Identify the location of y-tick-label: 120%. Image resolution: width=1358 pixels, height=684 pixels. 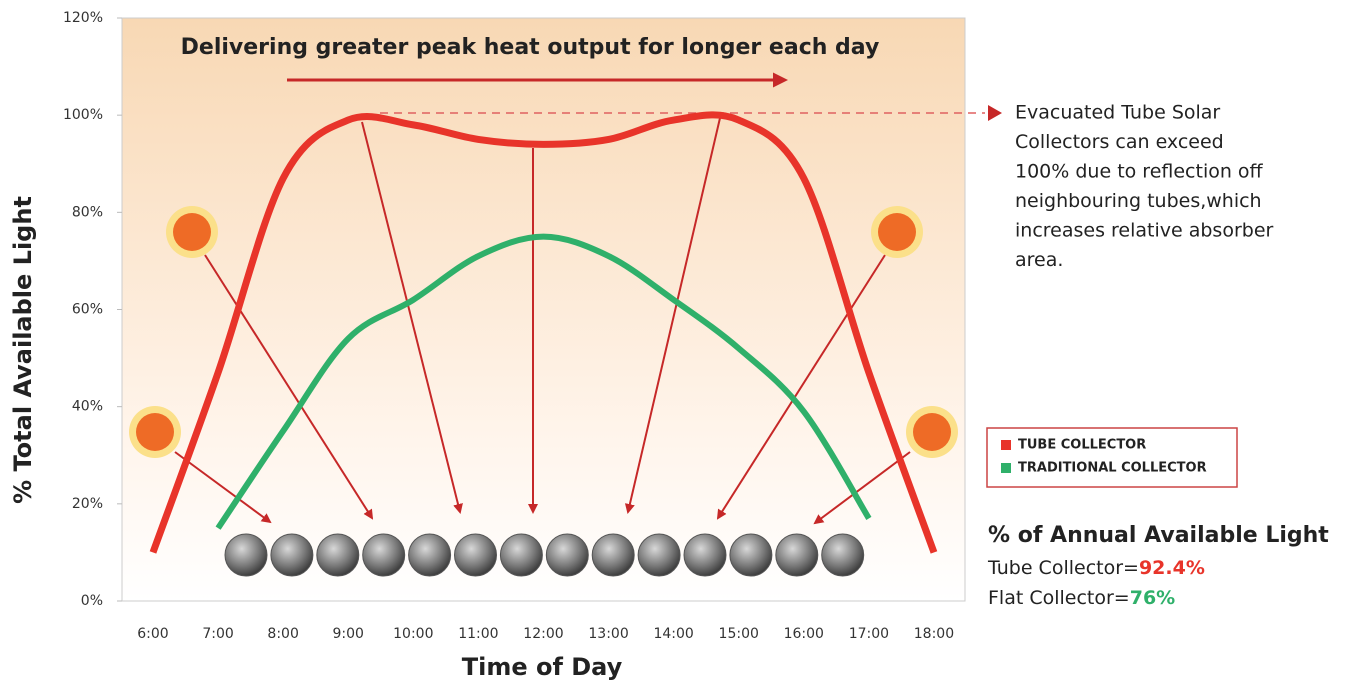
(83, 18).